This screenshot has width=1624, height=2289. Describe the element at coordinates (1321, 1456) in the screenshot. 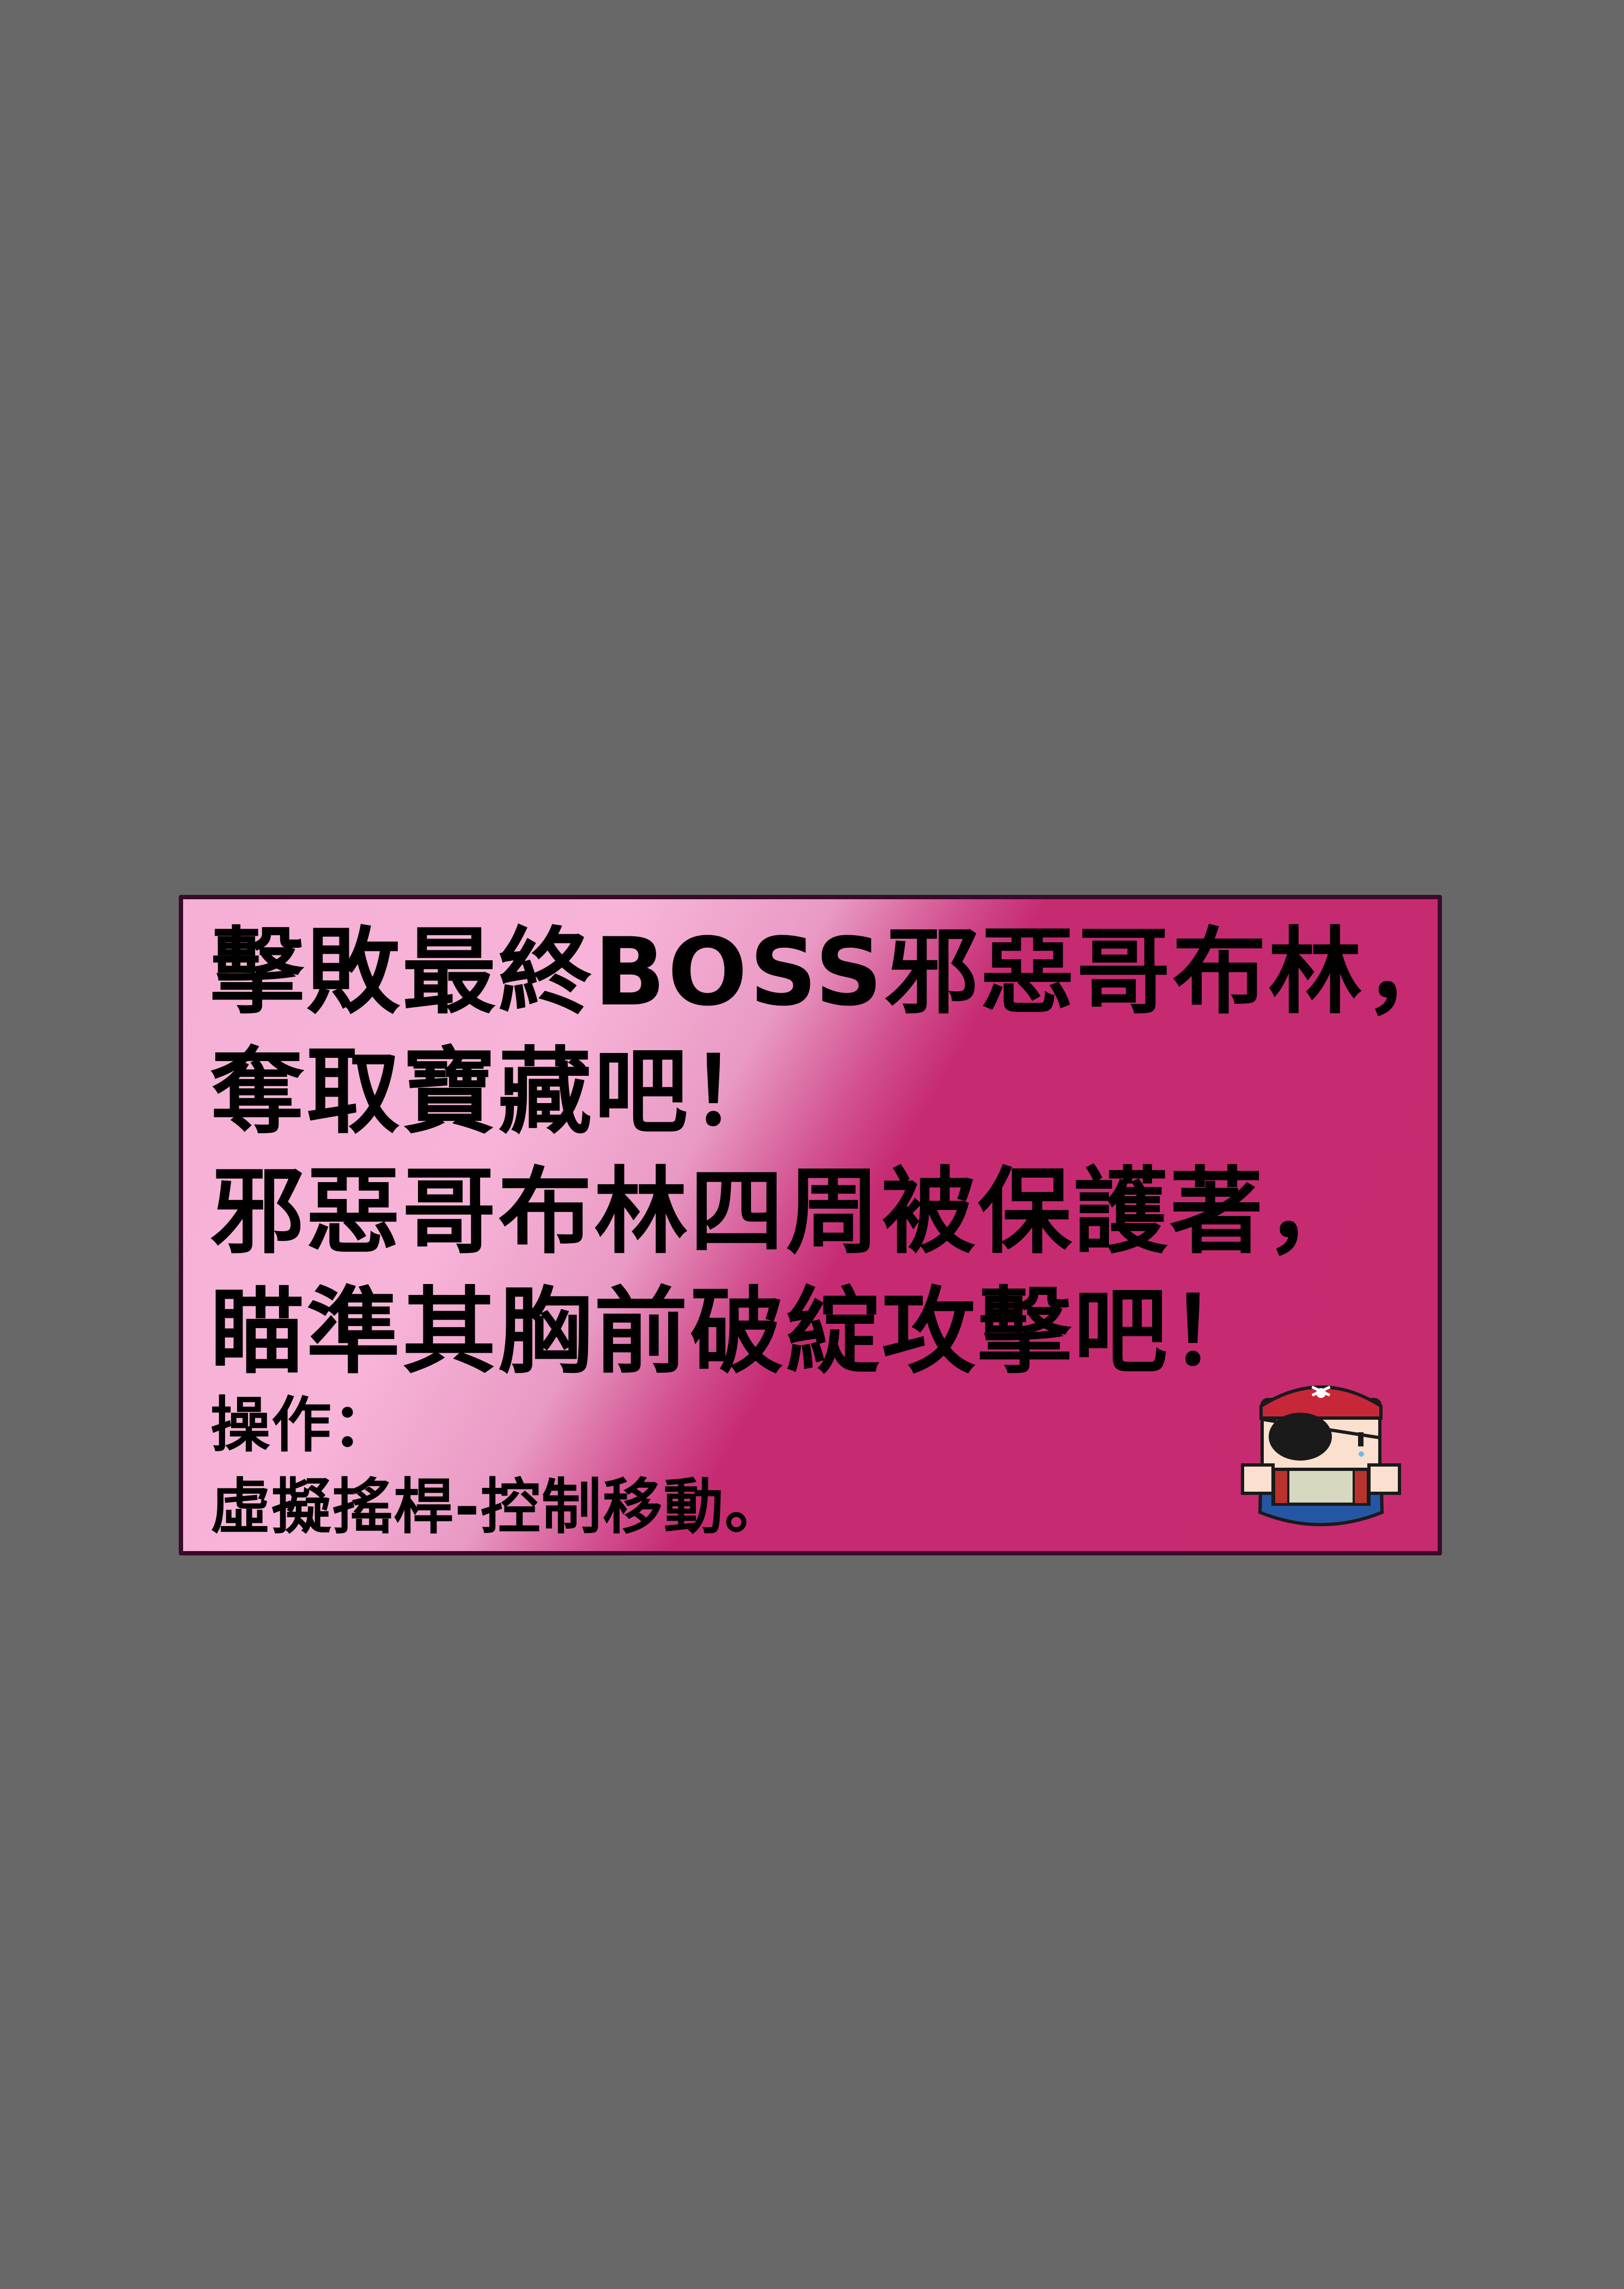

I see `pirate-character-icon` at that location.